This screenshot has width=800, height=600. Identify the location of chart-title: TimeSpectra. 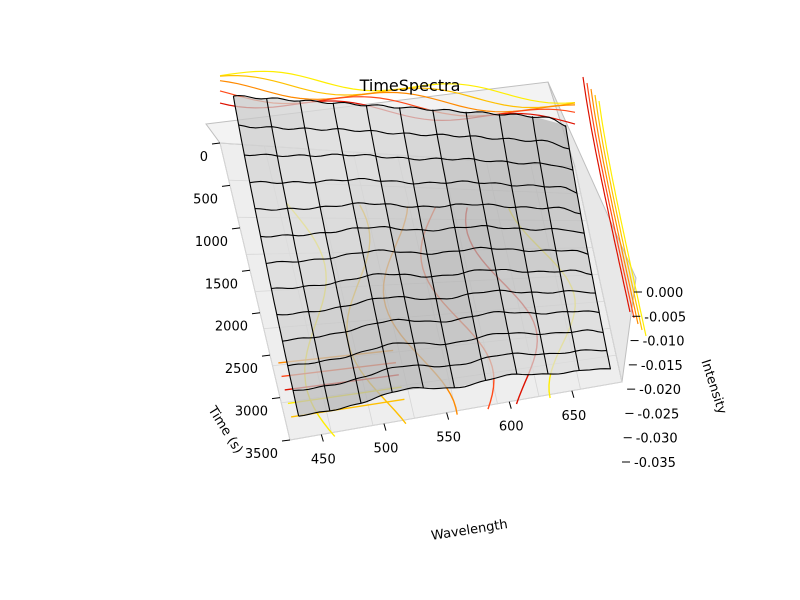
(410, 85).